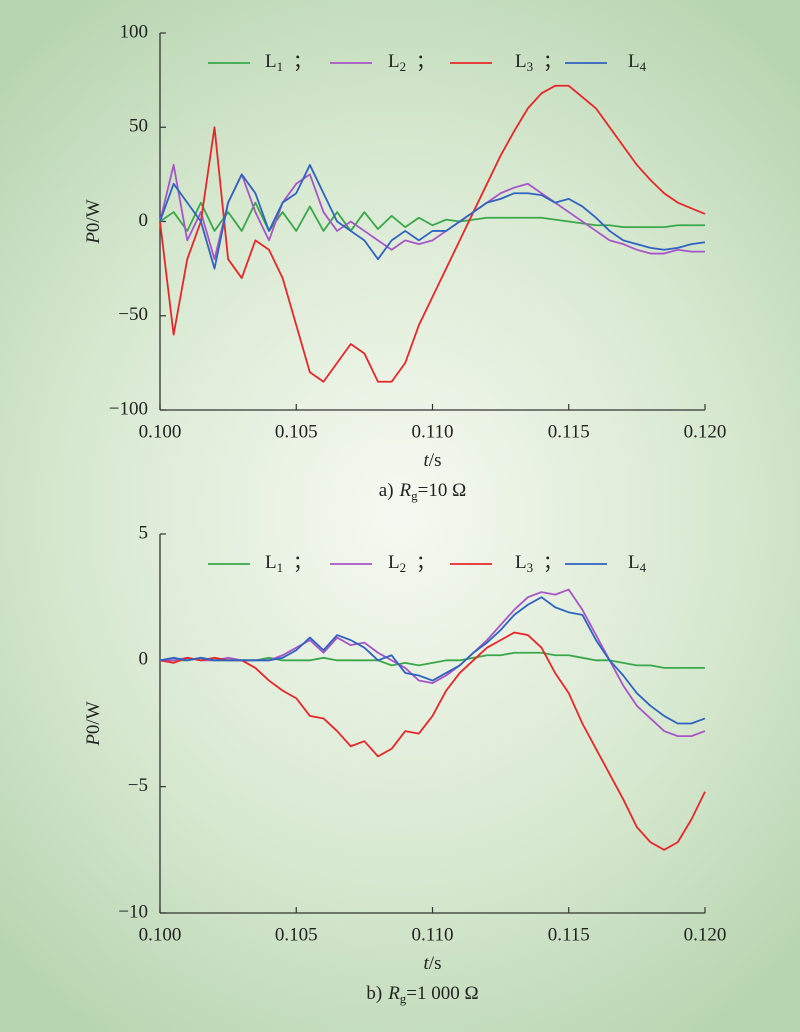  I want to click on y-tick-label: −5, so click(138, 785).